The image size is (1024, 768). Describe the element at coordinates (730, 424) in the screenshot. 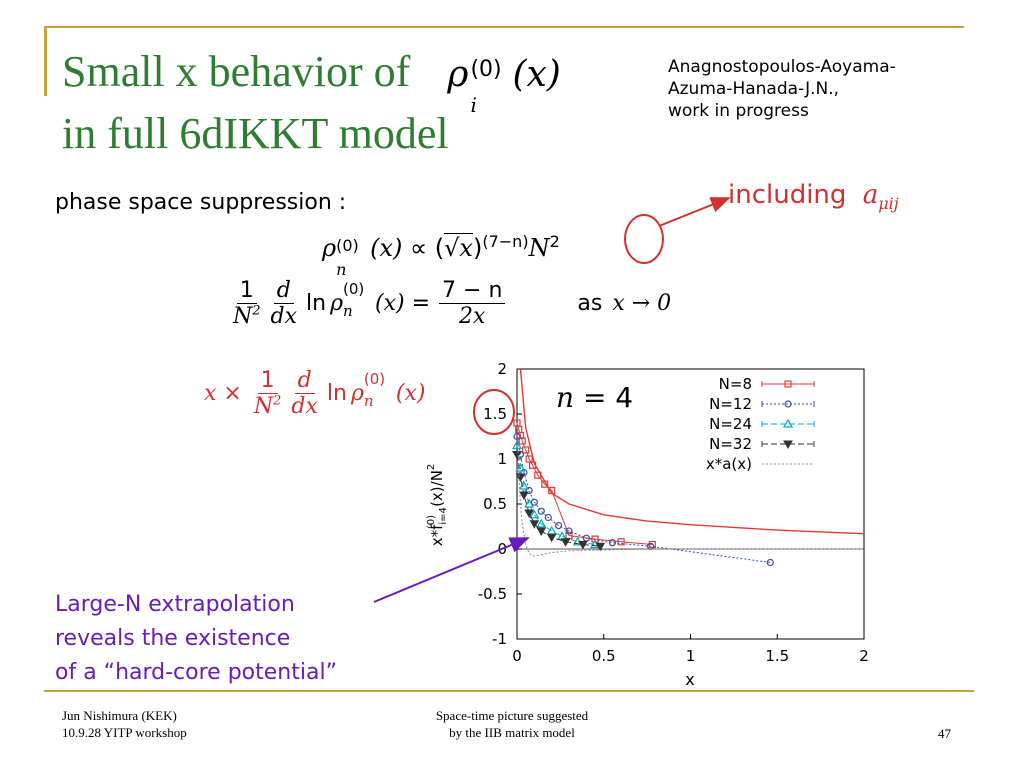

I see `legend-label: N=24` at that location.